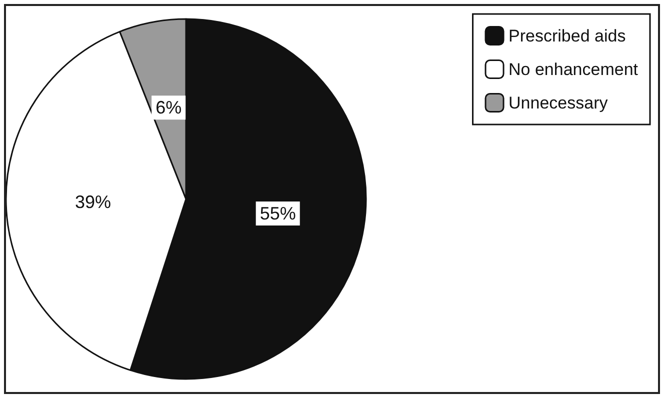  I want to click on data-label: 6%, so click(169, 108).